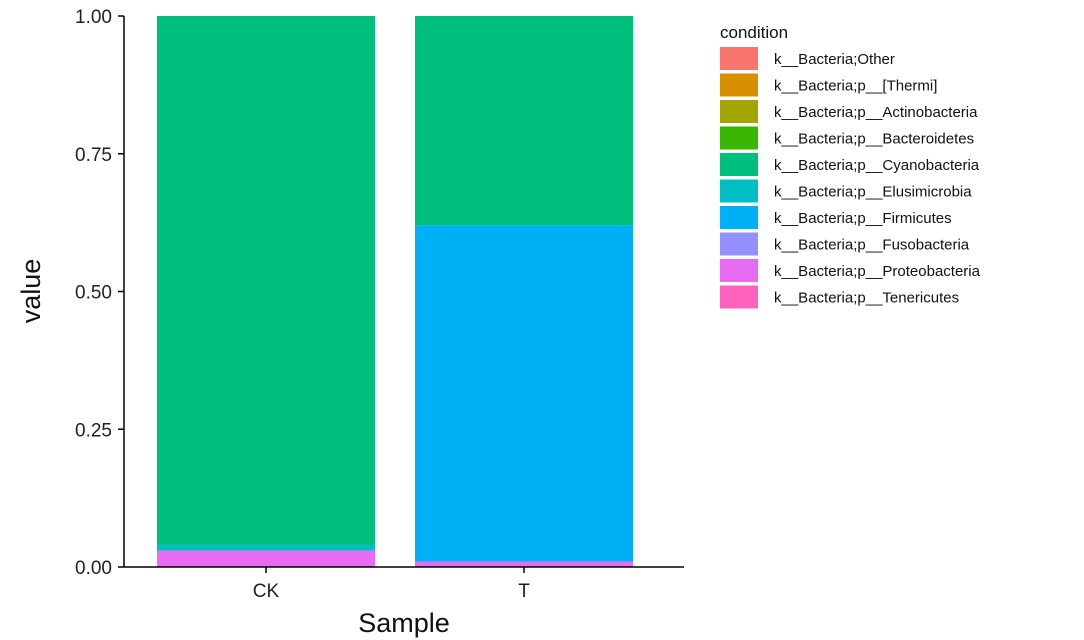 This screenshot has width=1084, height=640. What do you see at coordinates (876, 112) in the screenshot?
I see `legend-label-3: k__Bacteria;p__Actinobacteria` at bounding box center [876, 112].